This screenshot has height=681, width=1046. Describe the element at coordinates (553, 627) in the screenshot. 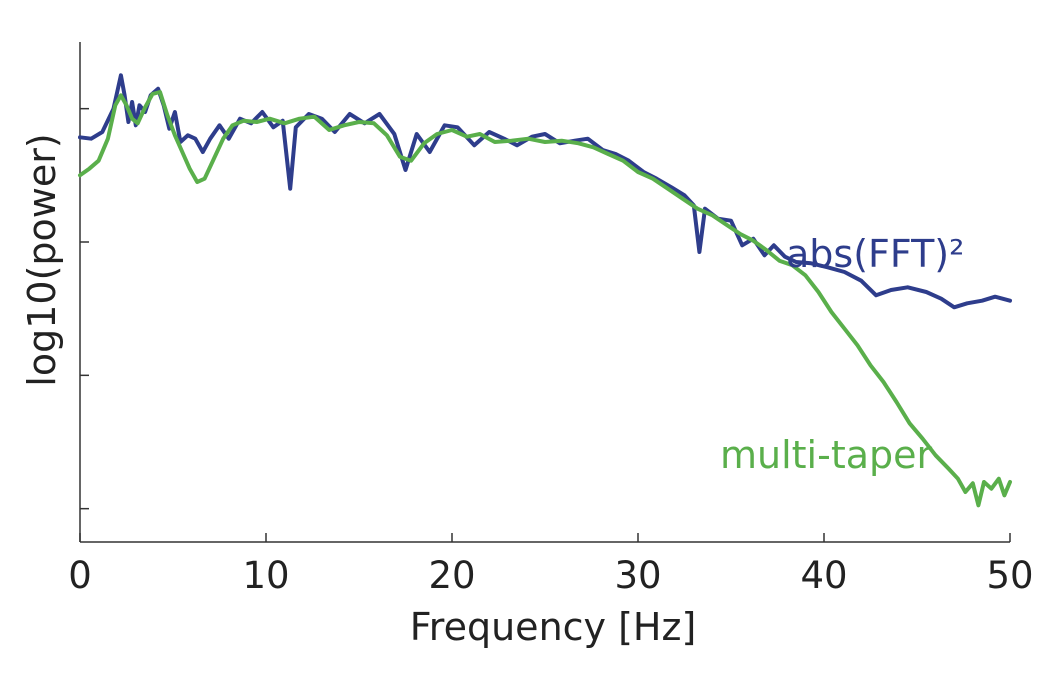

I see `x-axis-label: Frequency [Hz]` at that location.